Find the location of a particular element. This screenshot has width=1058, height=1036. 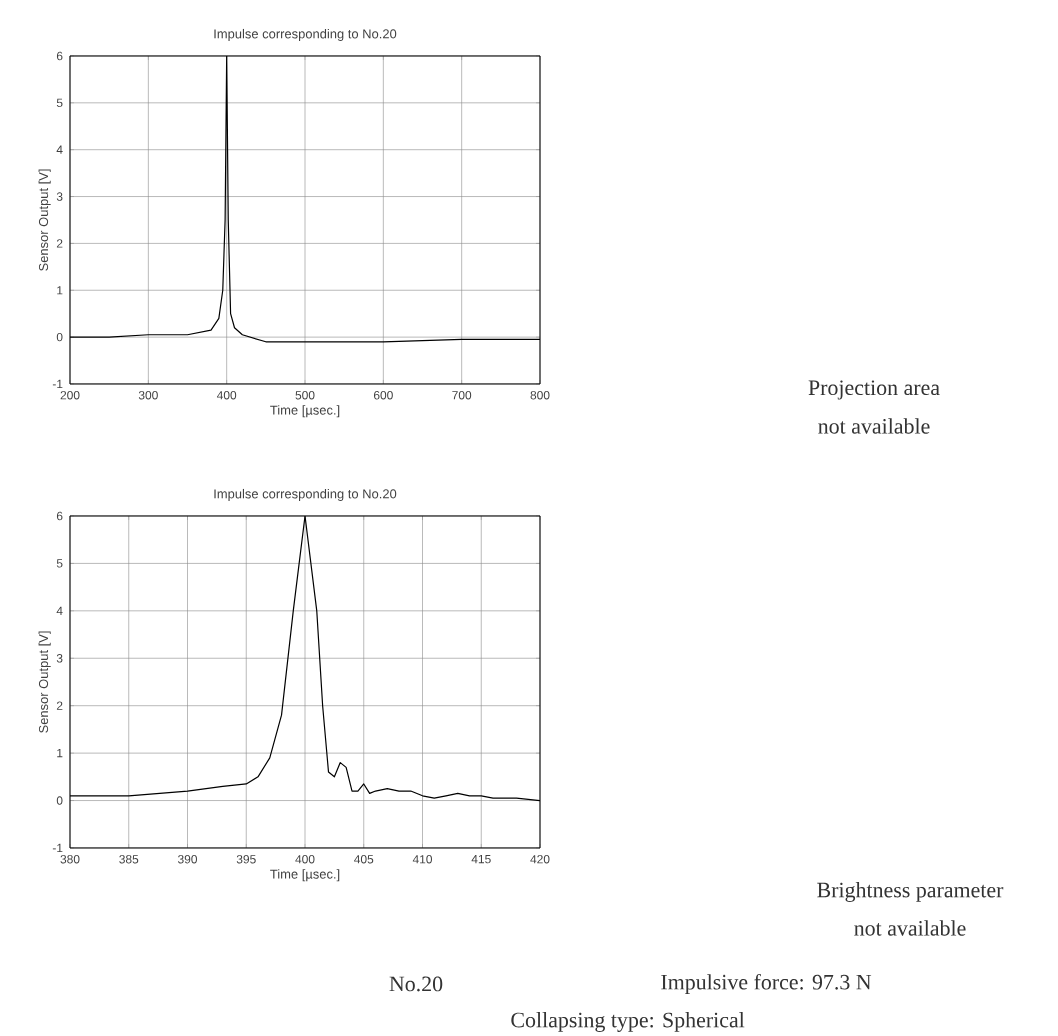

text: Brightness parameter is located at coordinates (910, 892).